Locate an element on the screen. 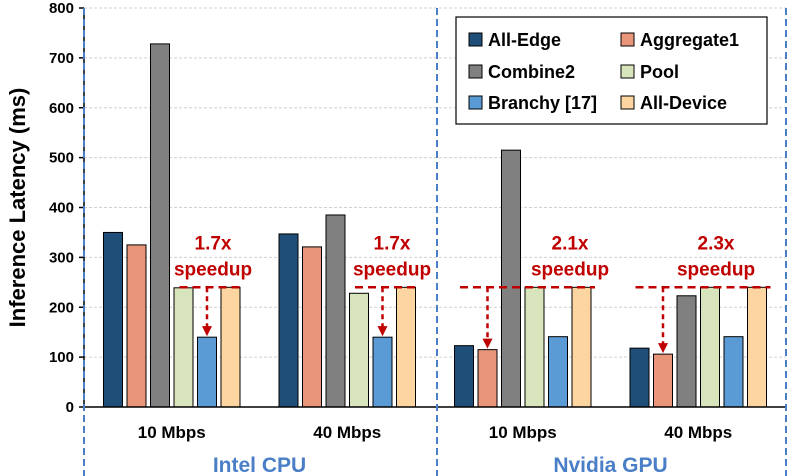 The image size is (798, 476). y-tick-label: 600 is located at coordinates (61, 108).